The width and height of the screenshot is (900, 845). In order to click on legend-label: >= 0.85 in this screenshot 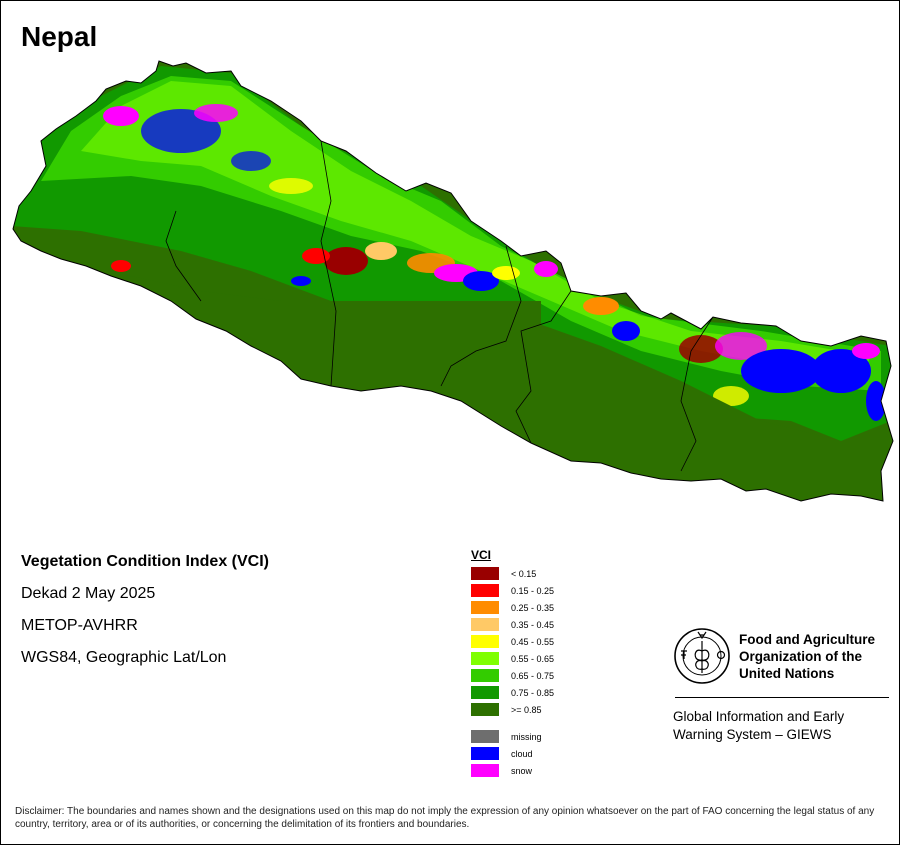, I will do `click(526, 709)`.